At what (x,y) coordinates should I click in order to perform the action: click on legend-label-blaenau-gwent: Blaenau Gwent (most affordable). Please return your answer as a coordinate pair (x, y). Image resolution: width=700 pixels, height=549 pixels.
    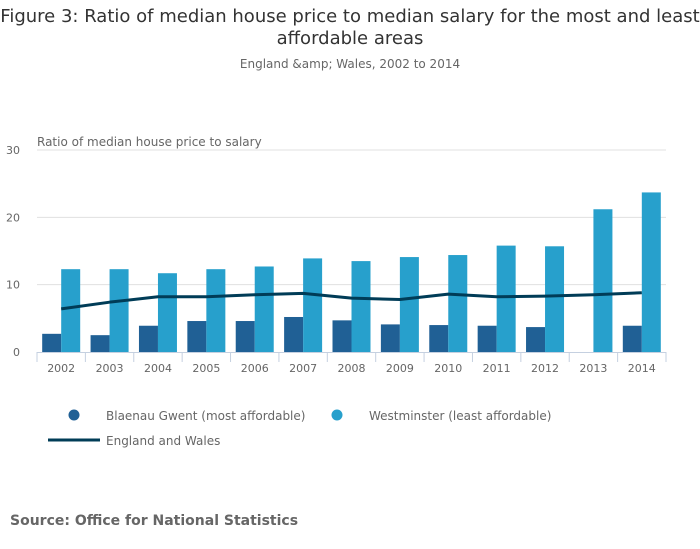
    Looking at the image, I should click on (205, 416).